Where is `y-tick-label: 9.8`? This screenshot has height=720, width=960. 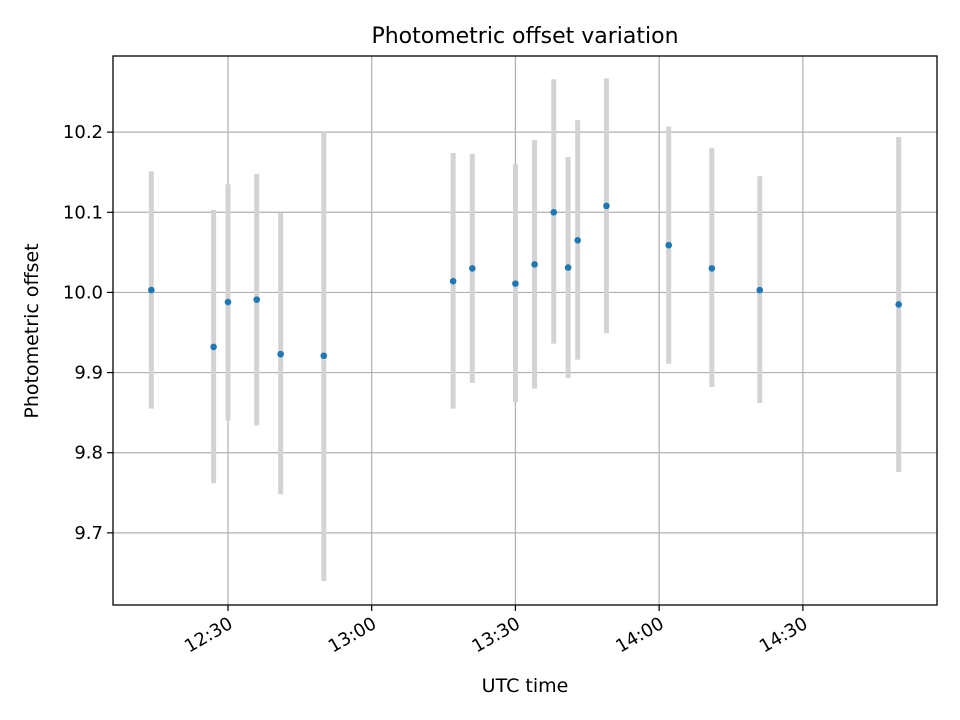
y-tick-label: 9.8 is located at coordinates (88, 453).